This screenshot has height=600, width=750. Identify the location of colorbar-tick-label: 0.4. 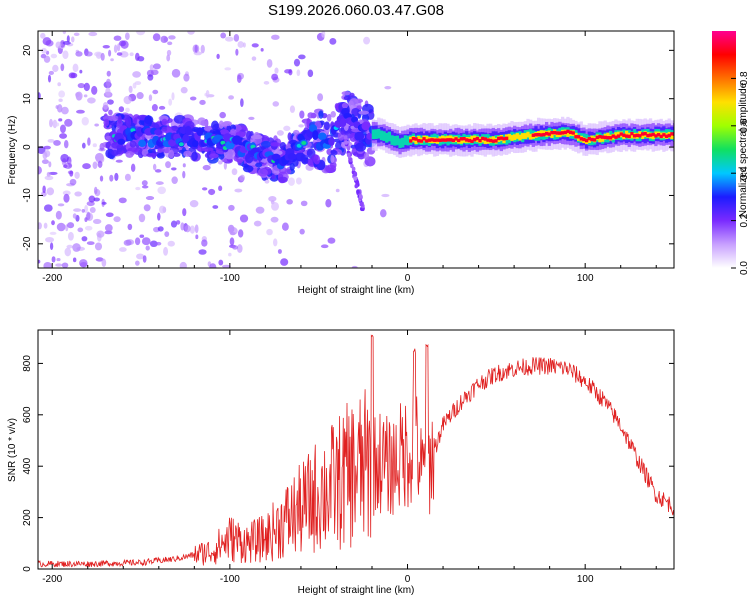
(744, 173).